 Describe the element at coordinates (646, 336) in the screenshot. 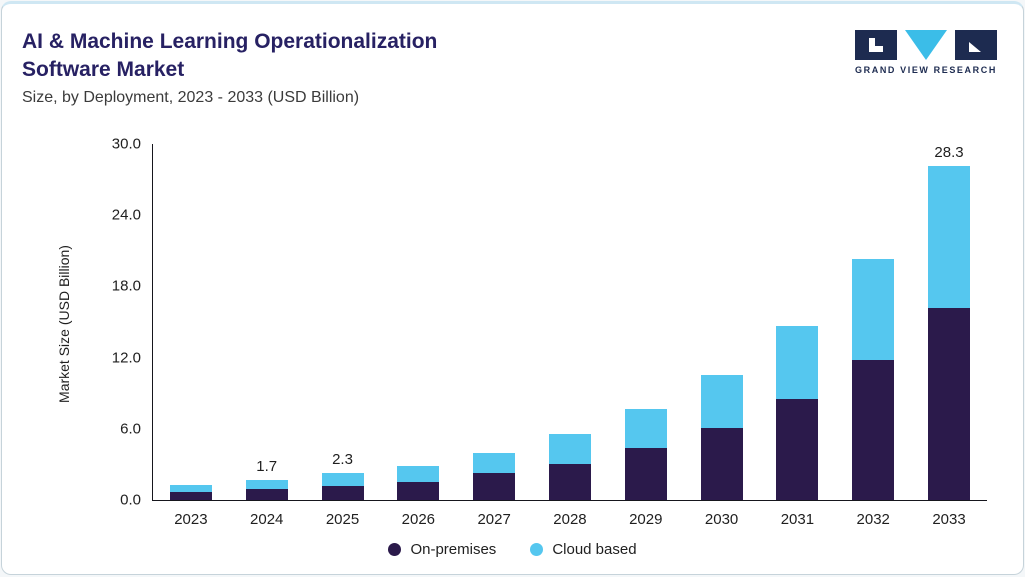

I see `bar-group-2029: 2029` at that location.